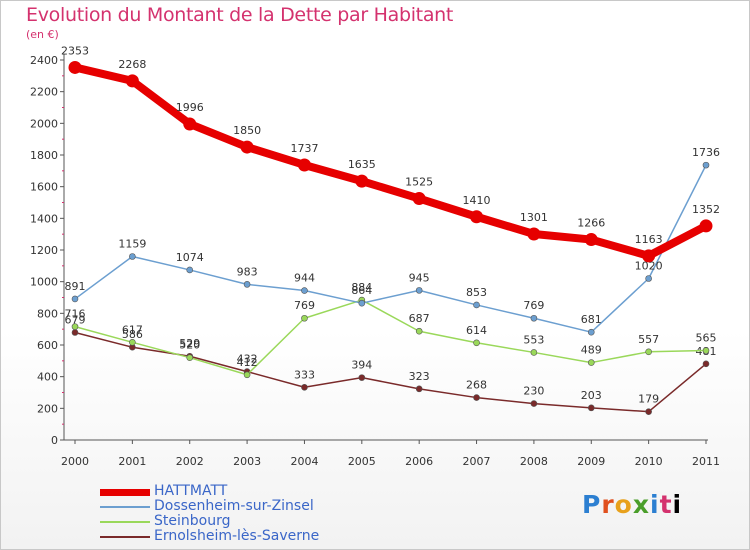  I want to click on y-tick-label: 1600, so click(44, 187).